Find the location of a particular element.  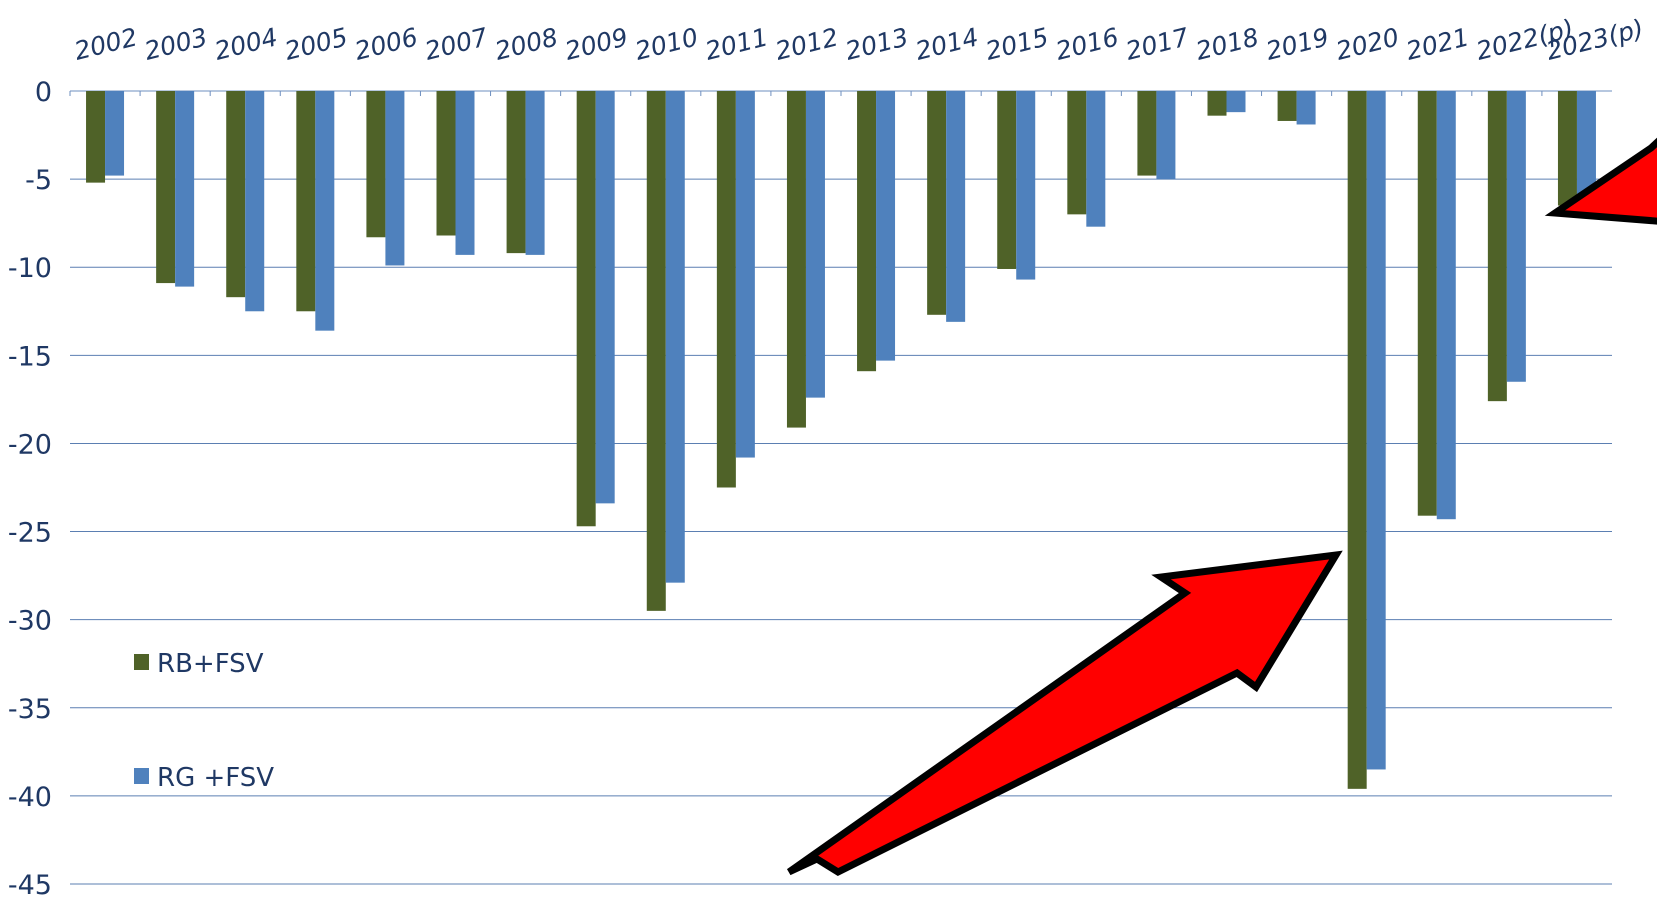

bar-rb-fsv-2003 is located at coordinates (166, 187).